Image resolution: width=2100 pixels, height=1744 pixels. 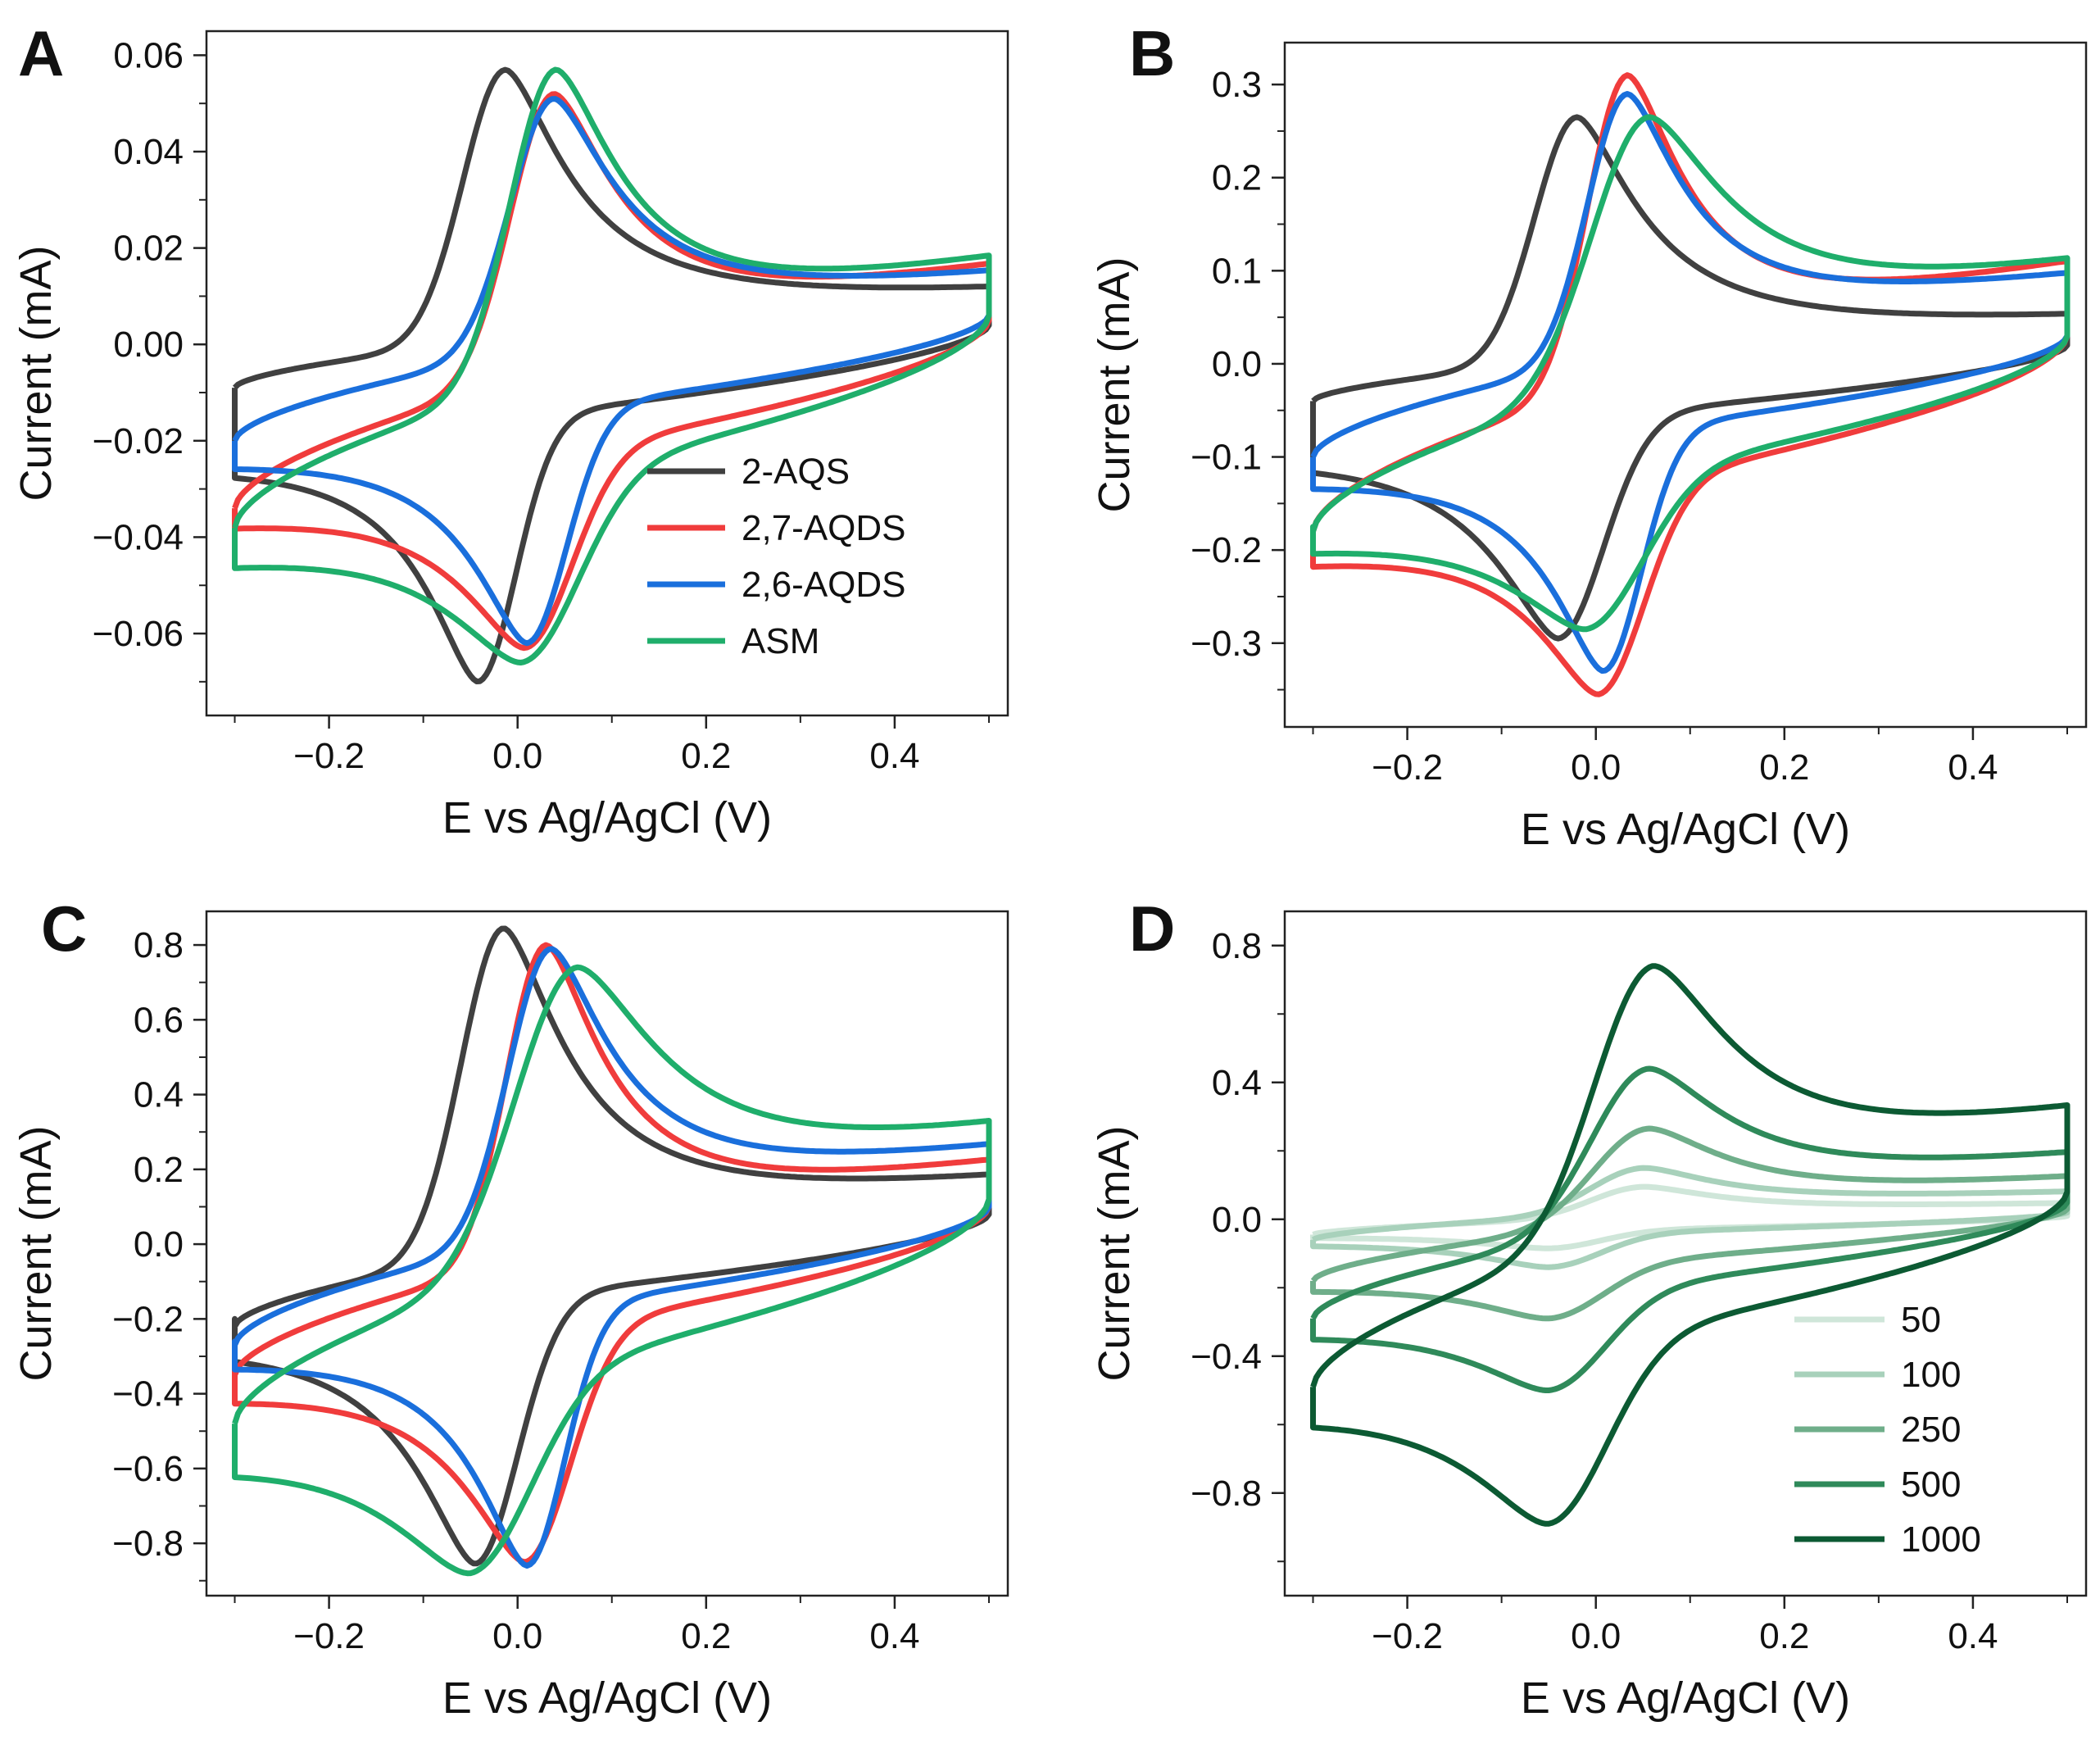 I want to click on legend: 2-AQS 2,7-AQDS 2,6-AQDS ASM, so click(x=776, y=556).